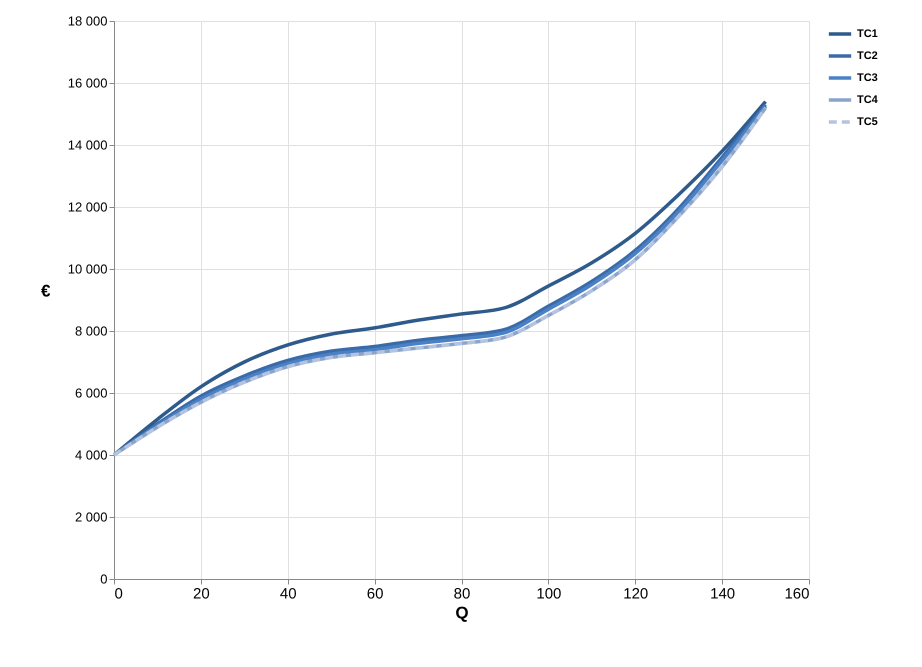 The width and height of the screenshot is (922, 667). I want to click on x-axis-title: Q, so click(462, 613).